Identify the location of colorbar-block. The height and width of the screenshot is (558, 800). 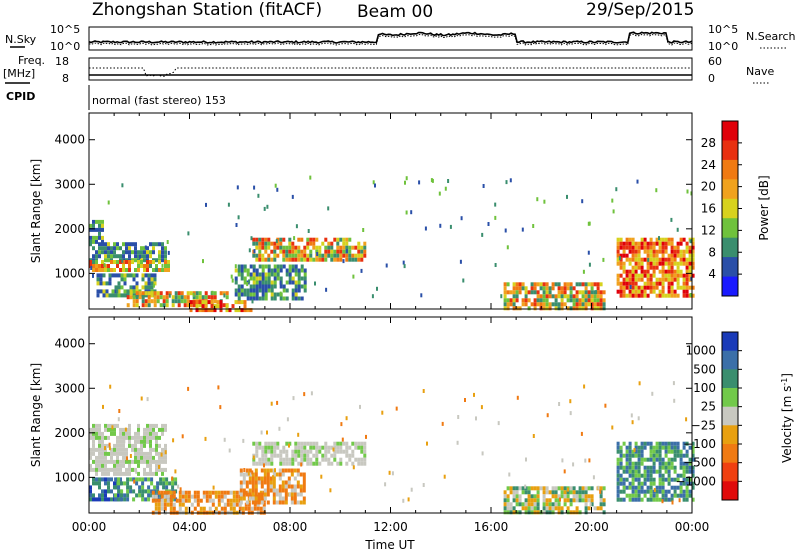
(730, 360).